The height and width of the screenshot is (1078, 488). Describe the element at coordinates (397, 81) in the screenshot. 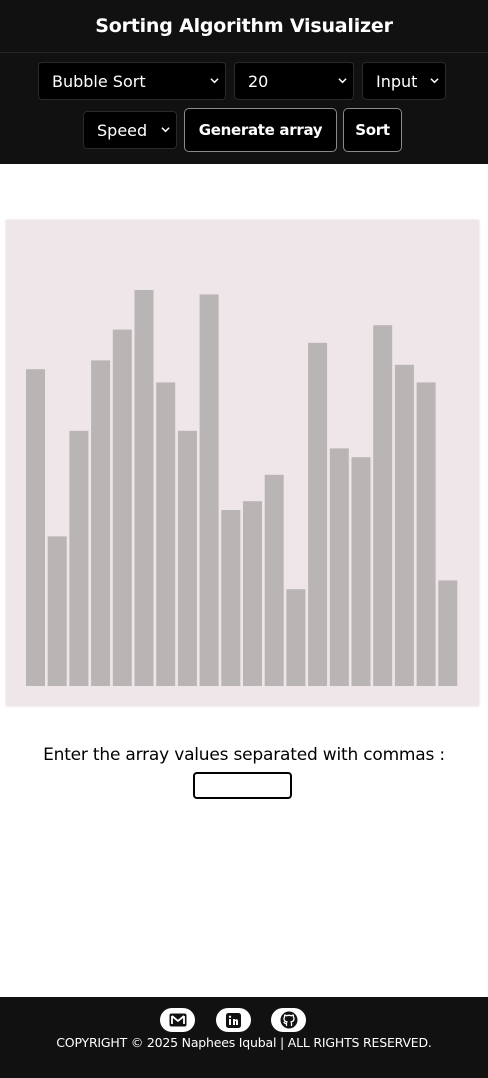

I see `mode-select-value: Input` at that location.